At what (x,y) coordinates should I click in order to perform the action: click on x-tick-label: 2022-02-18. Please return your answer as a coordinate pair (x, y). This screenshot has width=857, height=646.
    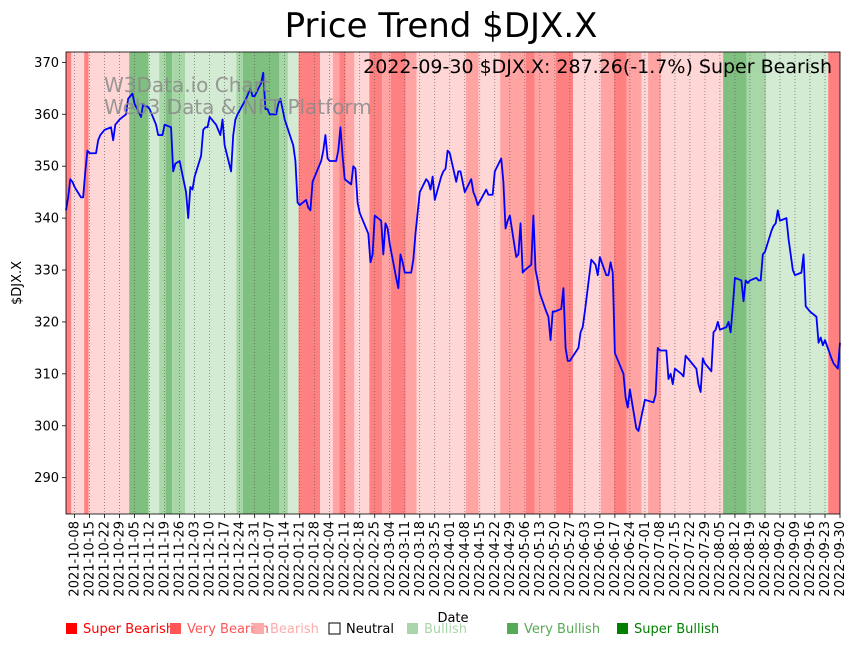
    Looking at the image, I should click on (360, 559).